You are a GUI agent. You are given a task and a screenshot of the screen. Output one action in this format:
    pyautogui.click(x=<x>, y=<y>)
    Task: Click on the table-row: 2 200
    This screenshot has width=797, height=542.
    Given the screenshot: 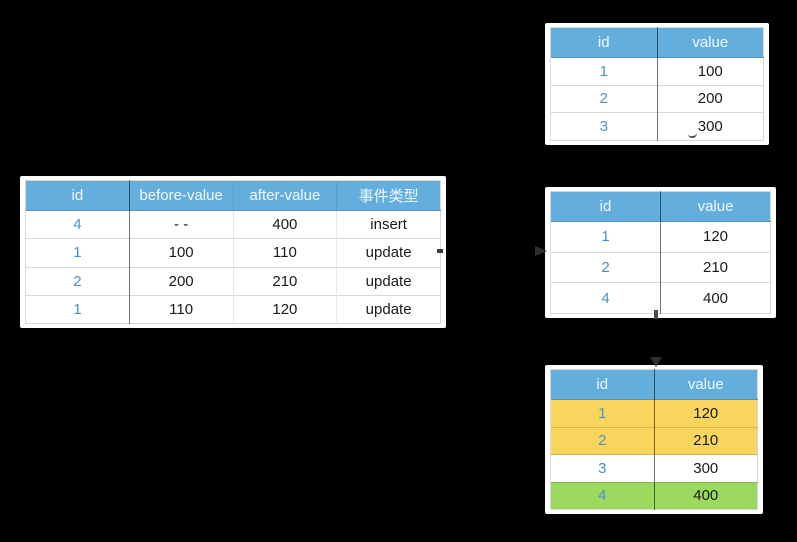 What is the action you would take?
    pyautogui.click(x=657, y=98)
    